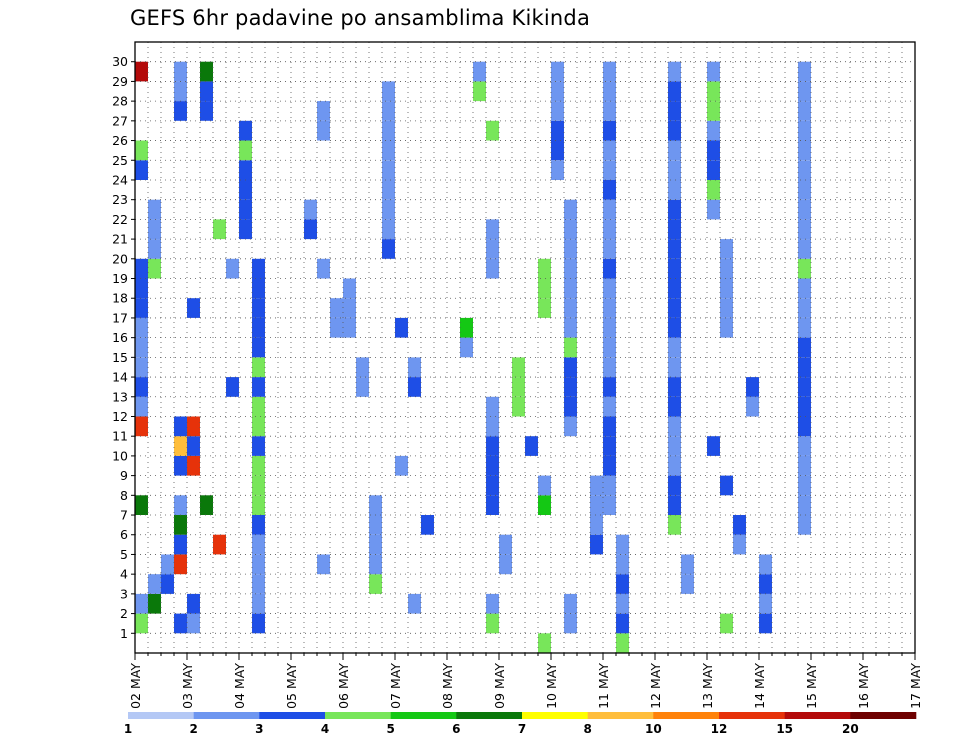 The height and width of the screenshot is (742, 960). I want to click on y-tick-label: 9, so click(124, 475).